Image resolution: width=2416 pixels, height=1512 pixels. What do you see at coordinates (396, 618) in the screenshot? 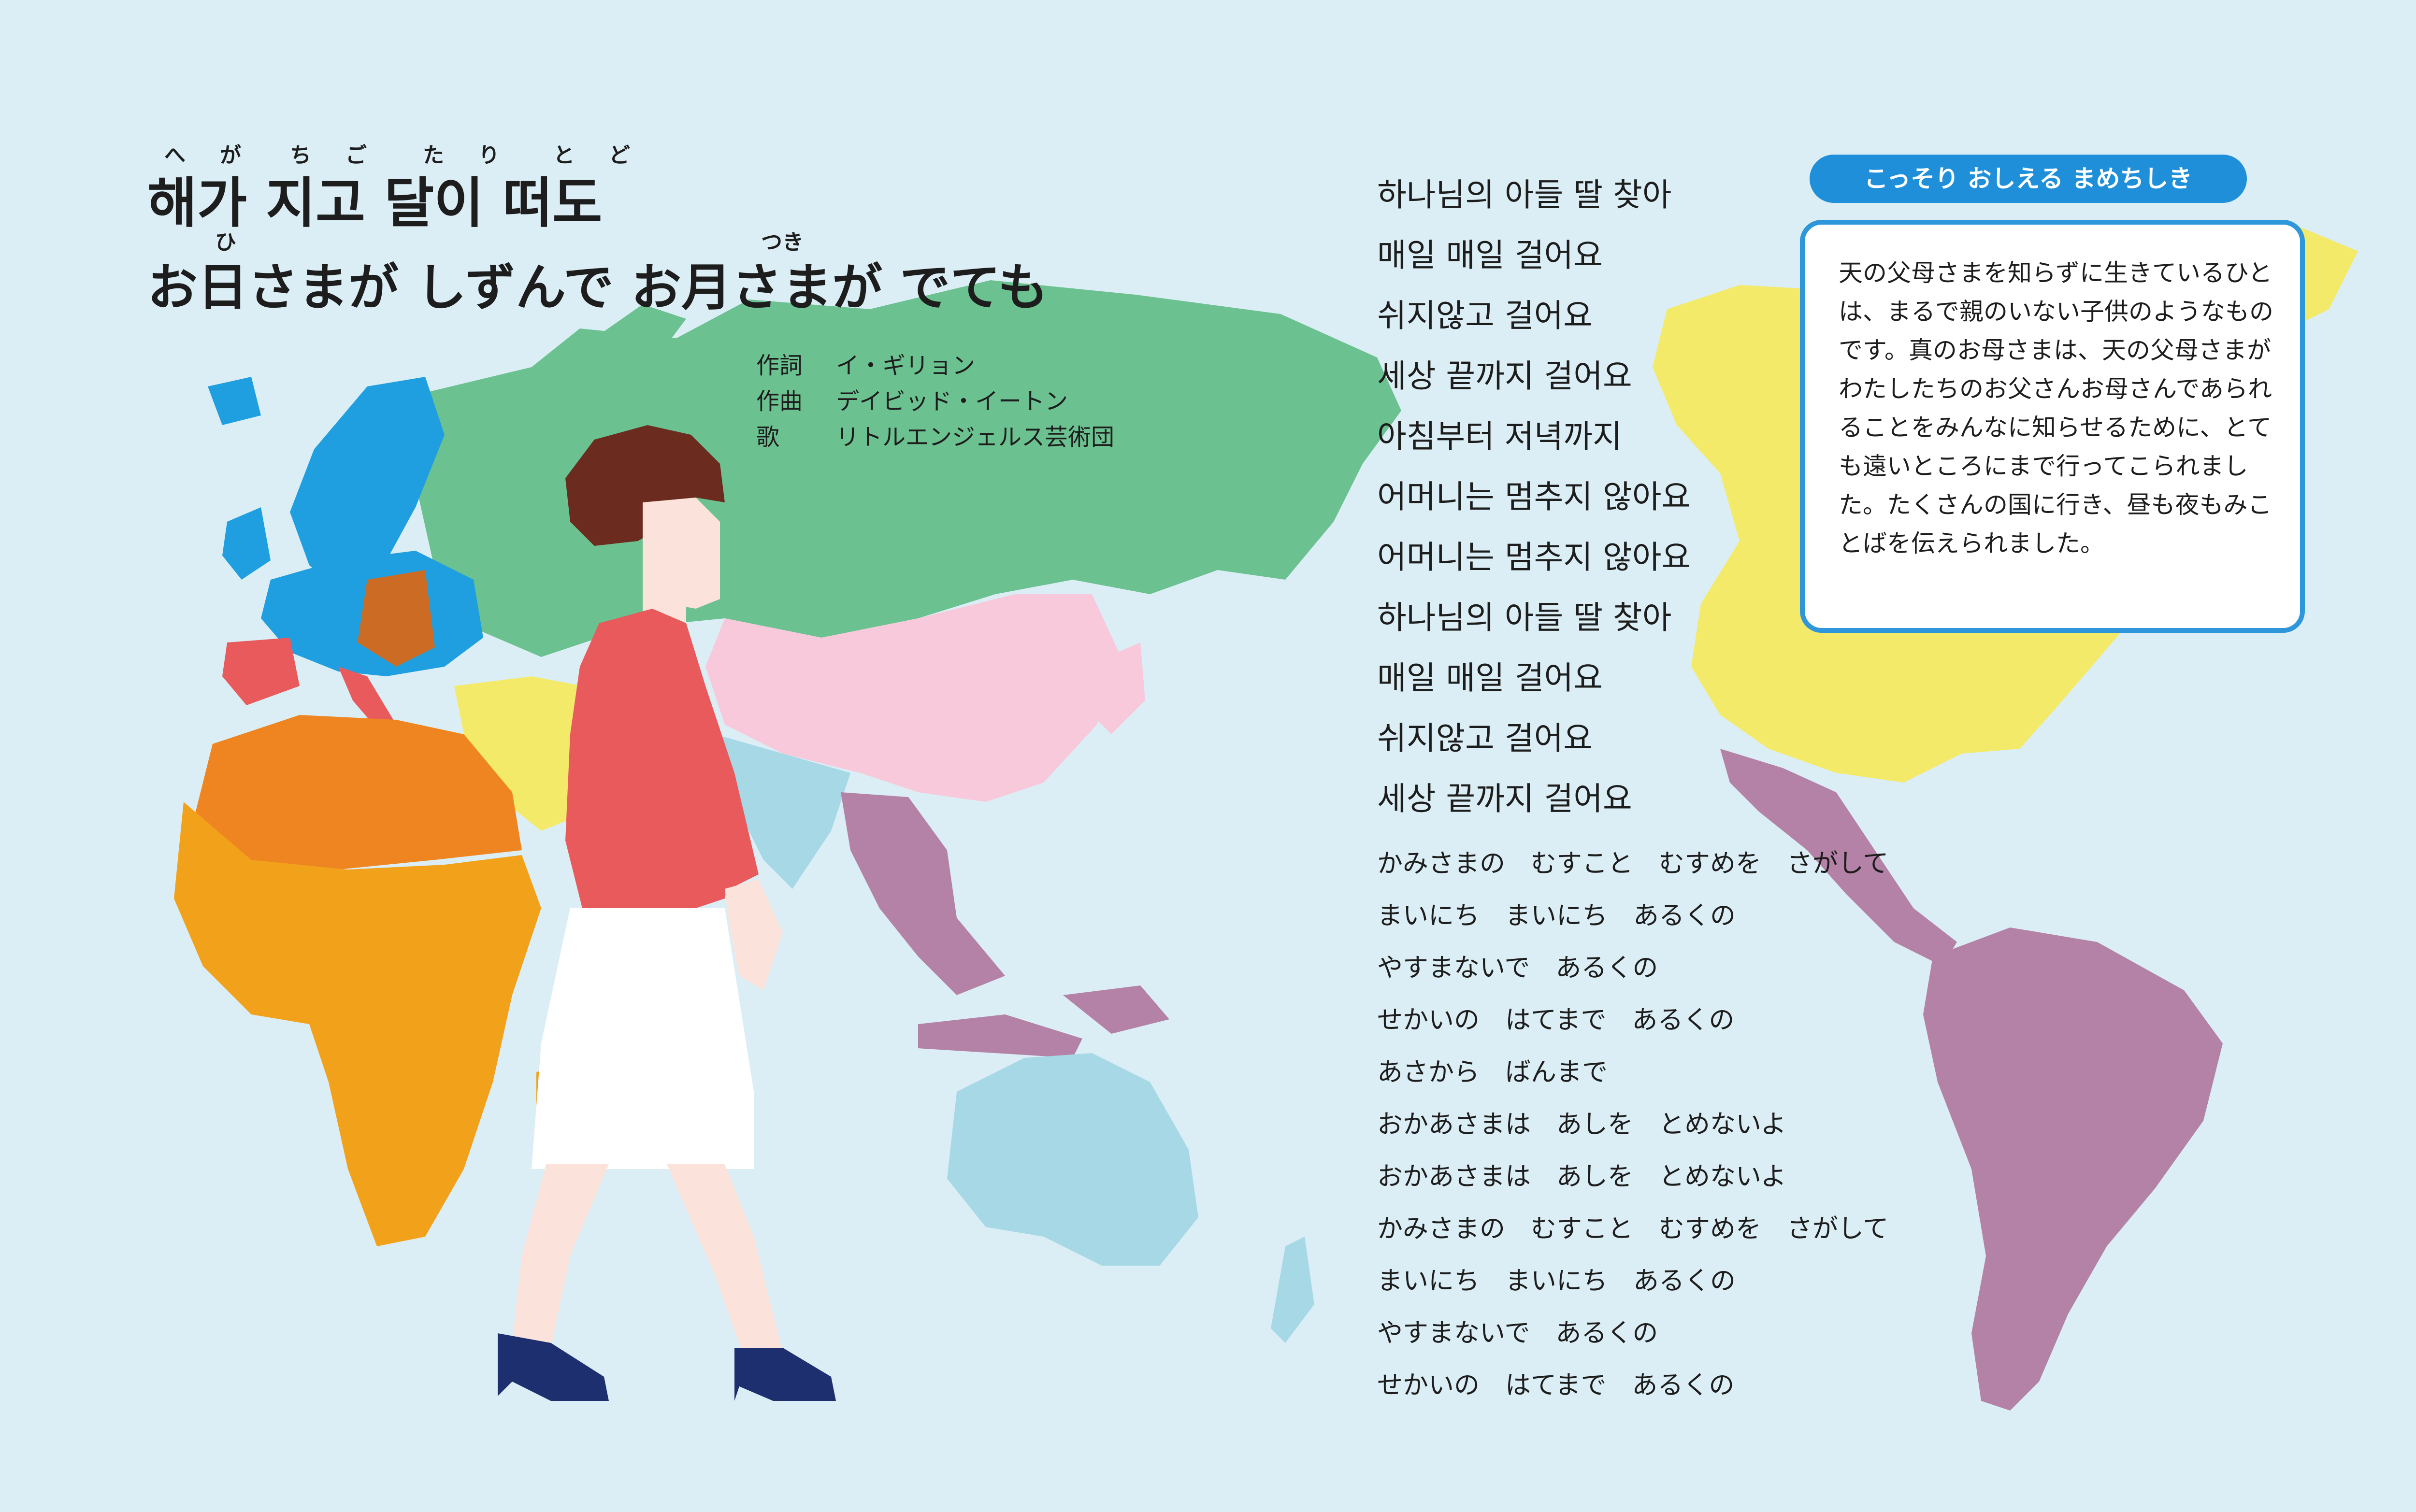
I see `central-europe` at bounding box center [396, 618].